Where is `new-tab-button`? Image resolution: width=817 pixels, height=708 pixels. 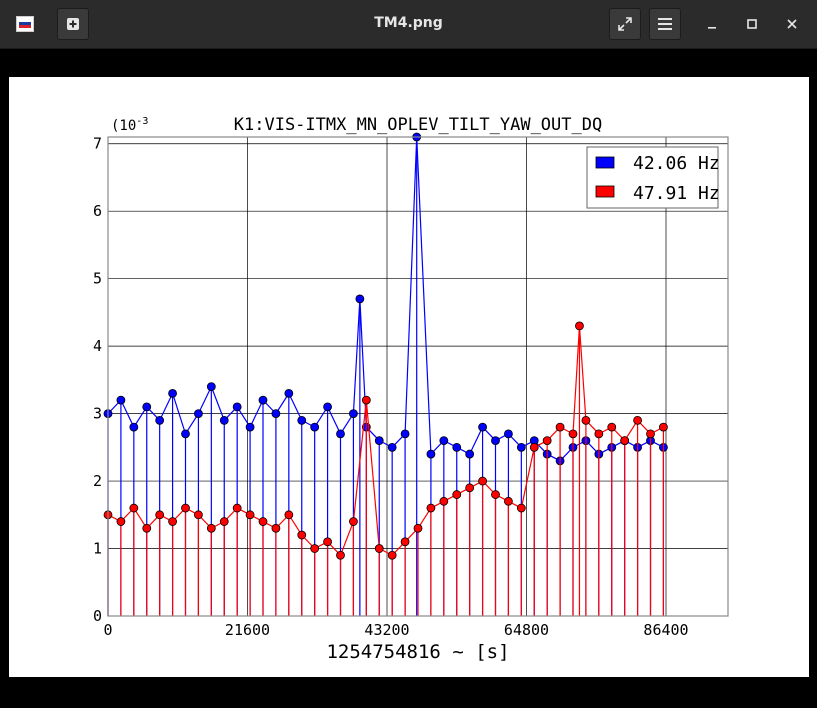 new-tab-button is located at coordinates (73, 24).